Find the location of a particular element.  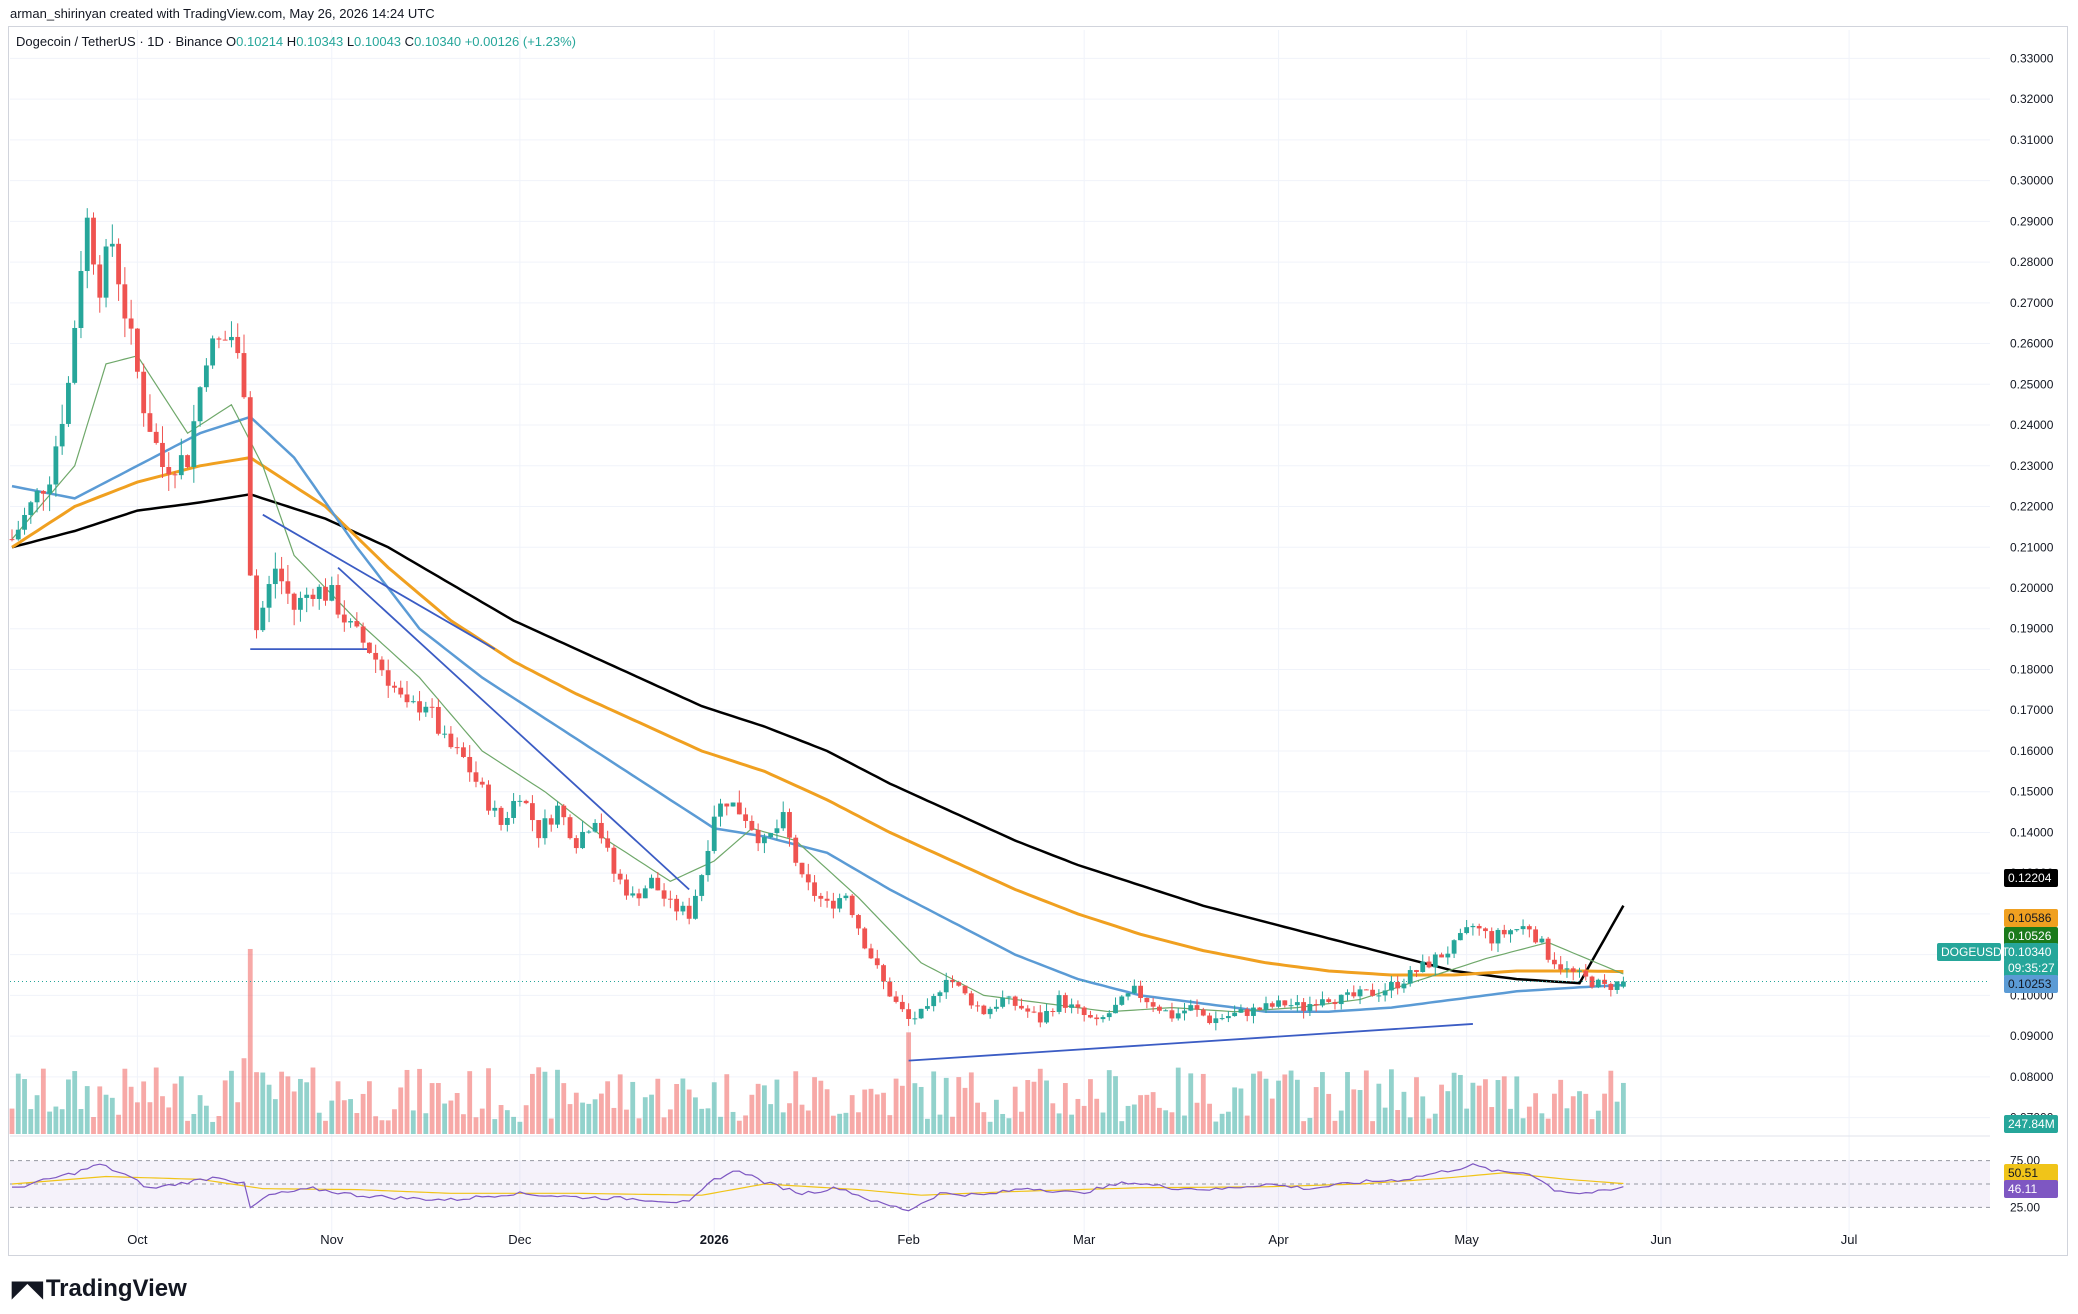

last-price-tag-bg is located at coordinates (2031, 952).